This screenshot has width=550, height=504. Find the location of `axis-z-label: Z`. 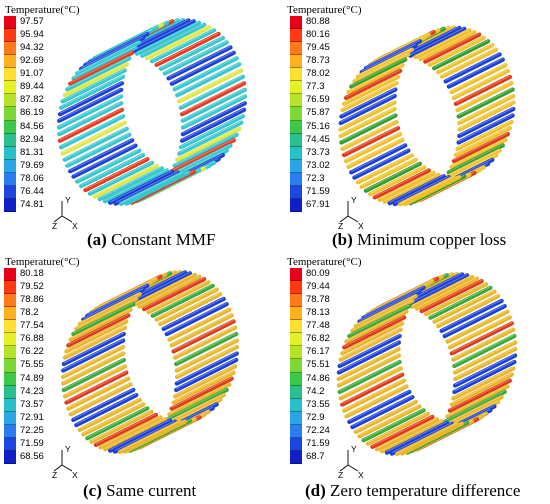

axis-z-label: Z is located at coordinates (341, 226).